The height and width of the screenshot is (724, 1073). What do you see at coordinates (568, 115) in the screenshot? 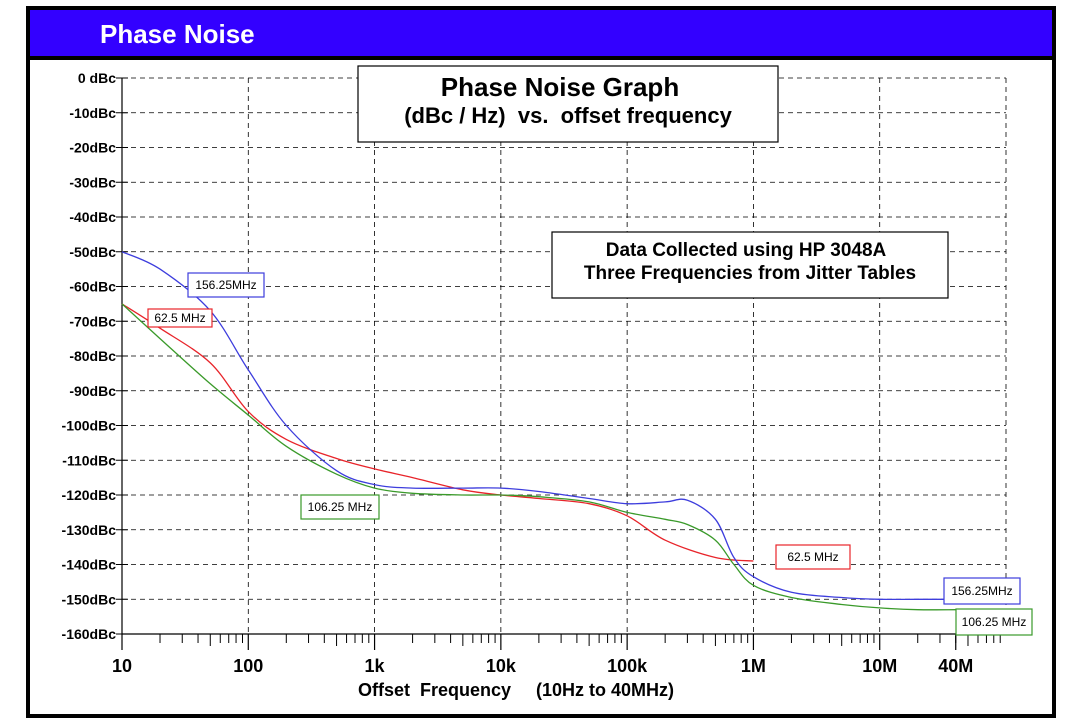
I see `chart-subtitle: (dBc / Hz) vs. offset frequency` at bounding box center [568, 115].